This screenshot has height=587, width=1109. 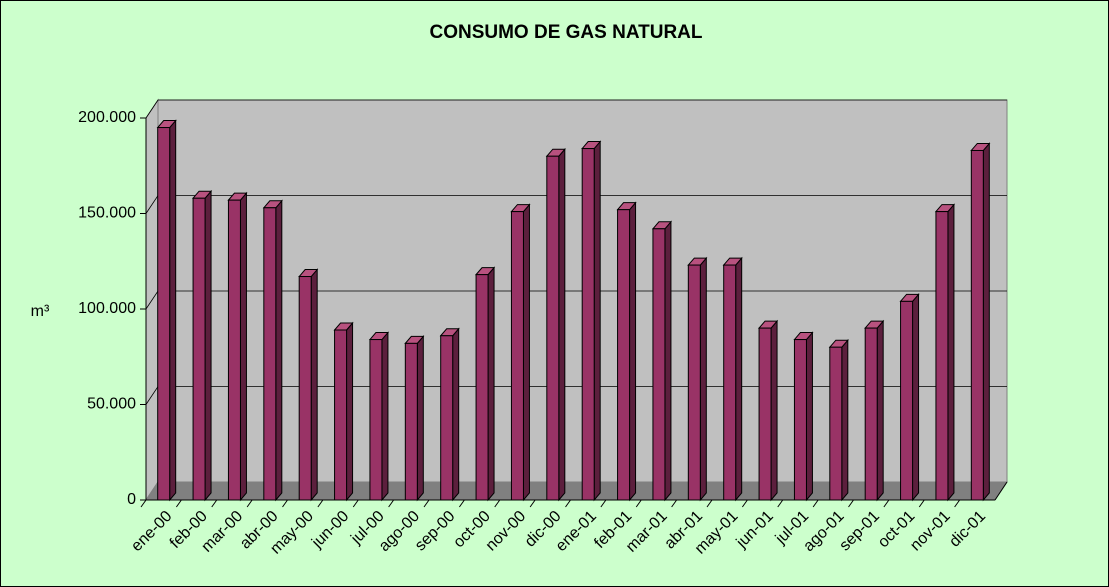 I want to click on grid-line, so click(x=576, y=109).